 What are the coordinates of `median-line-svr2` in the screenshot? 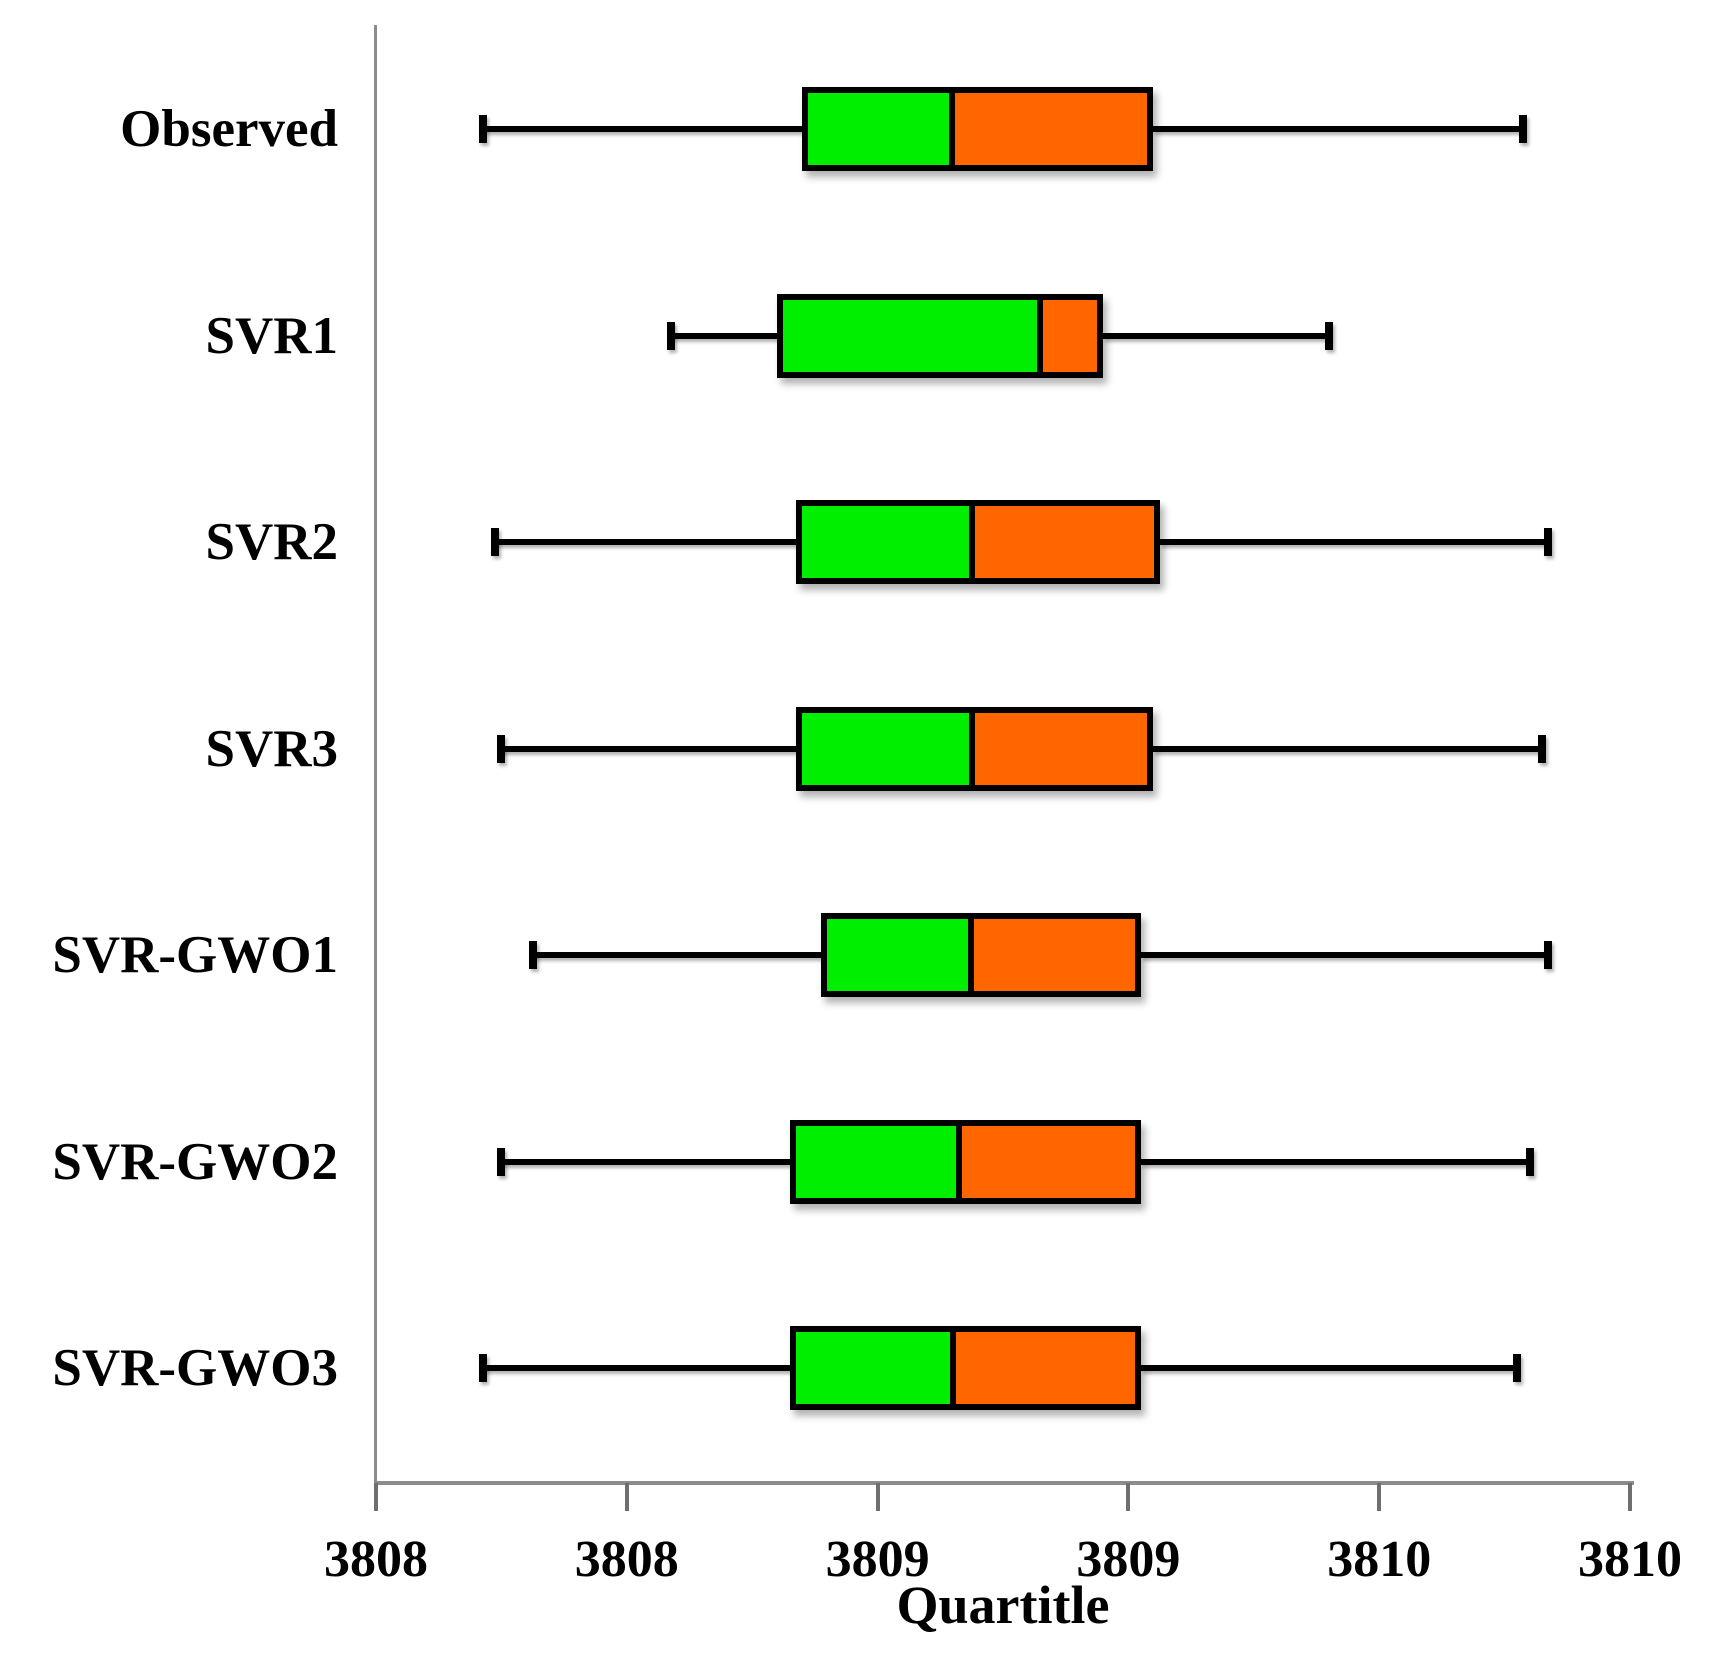 It's located at (972, 542).